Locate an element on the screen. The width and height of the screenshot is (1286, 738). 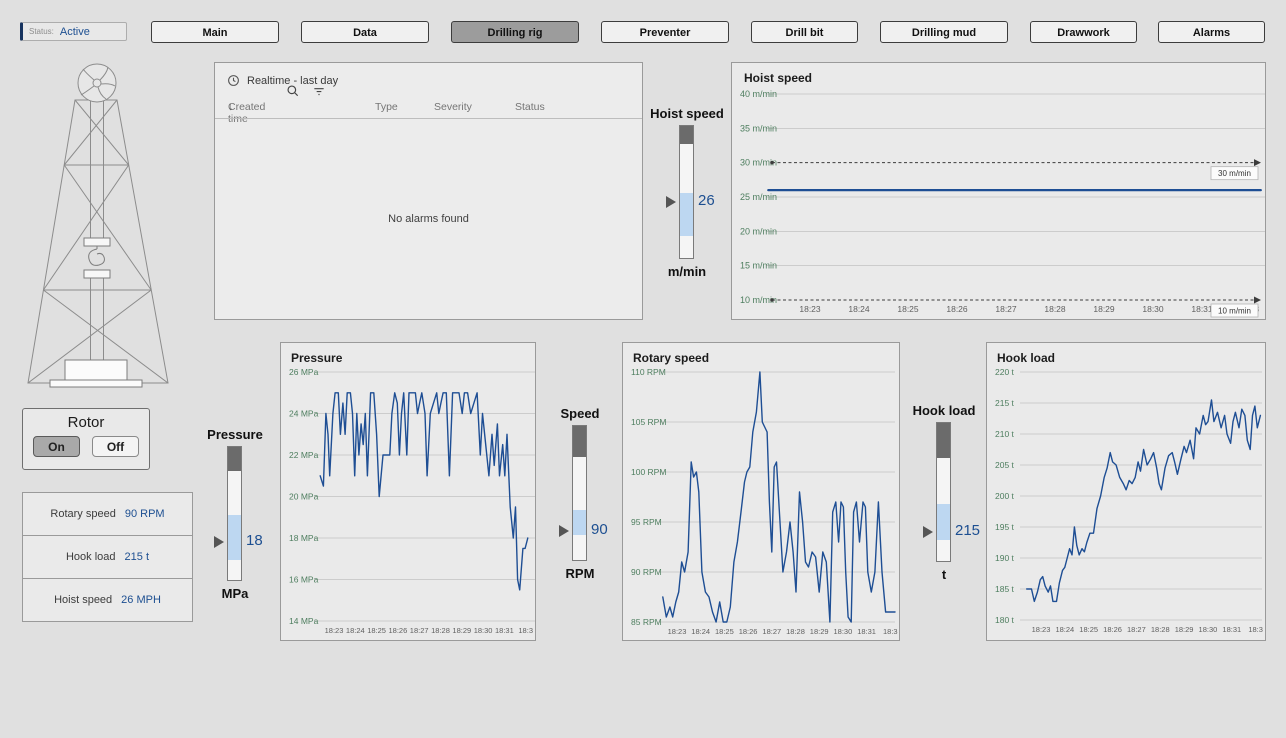
pressure-gauge-segment-light is located at coordinates (234, 570).